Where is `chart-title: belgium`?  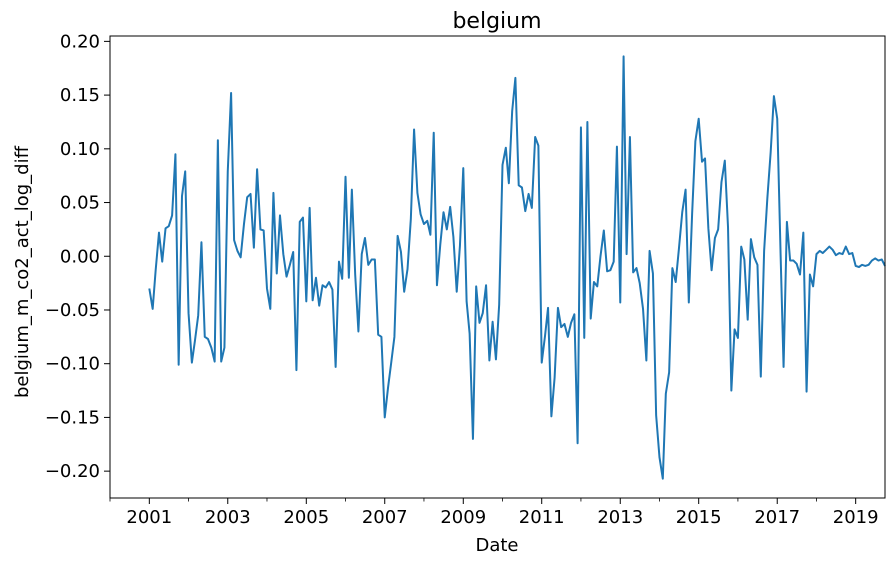
chart-title: belgium is located at coordinates (496, 21).